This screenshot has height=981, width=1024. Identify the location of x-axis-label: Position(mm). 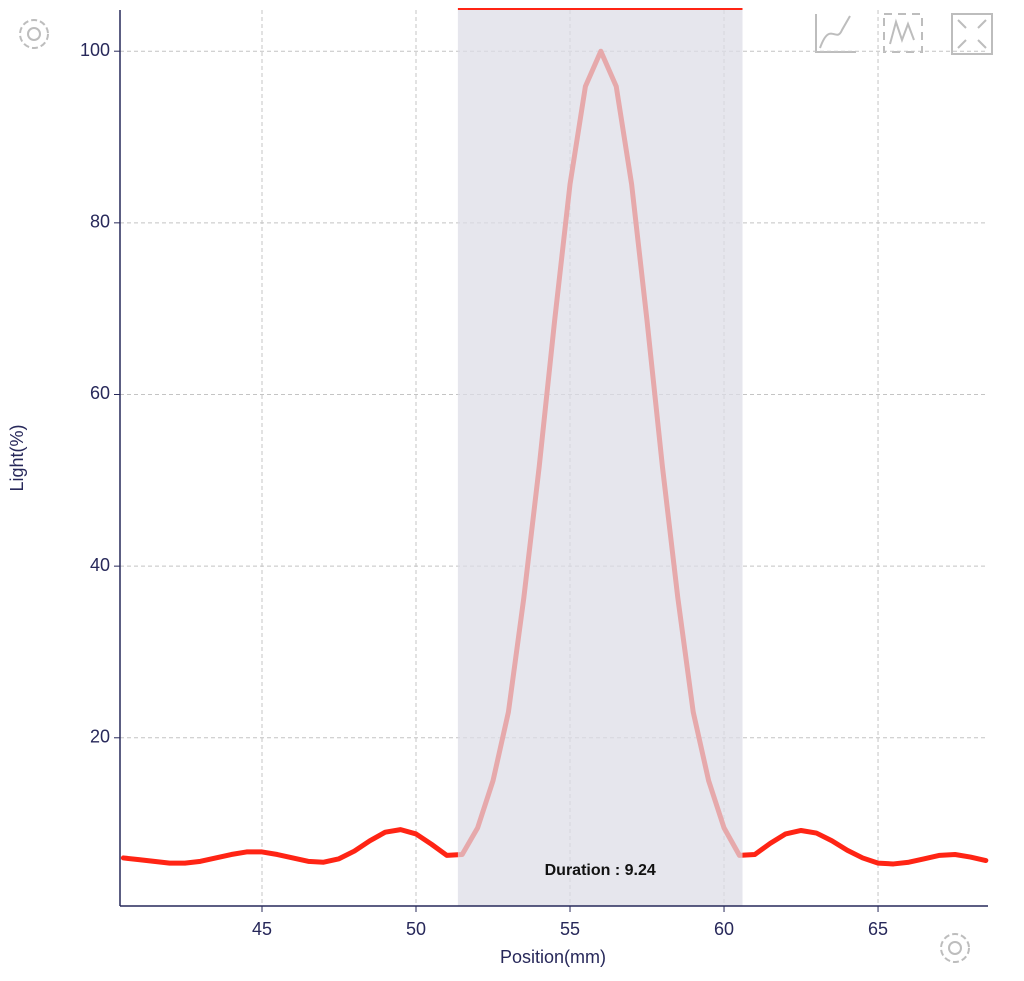
(553, 957).